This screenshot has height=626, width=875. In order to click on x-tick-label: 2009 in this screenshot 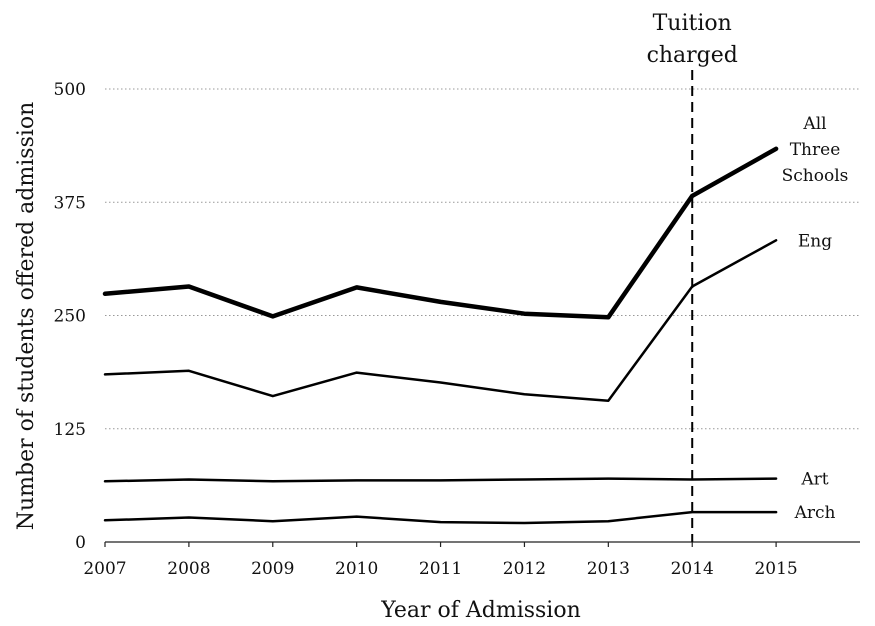, I will do `click(272, 569)`.